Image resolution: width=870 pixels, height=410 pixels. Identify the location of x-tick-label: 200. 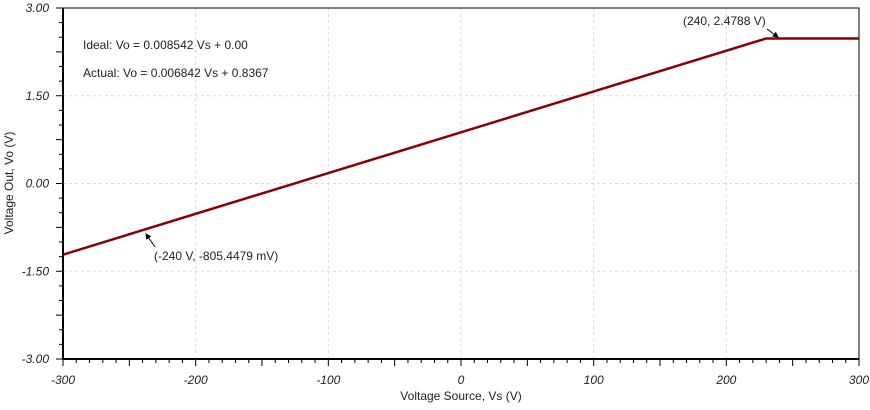
(725, 380).